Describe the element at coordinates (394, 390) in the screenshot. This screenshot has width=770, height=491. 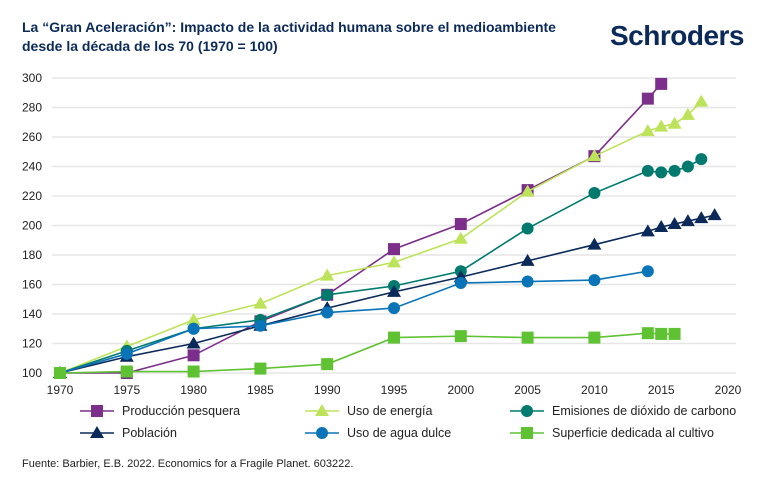
I see `x-tick-label: 1995` at that location.